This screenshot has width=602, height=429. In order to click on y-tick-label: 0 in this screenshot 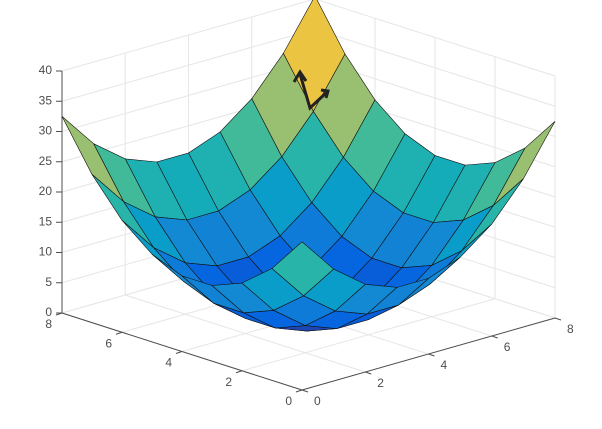, I will do `click(288, 401)`.